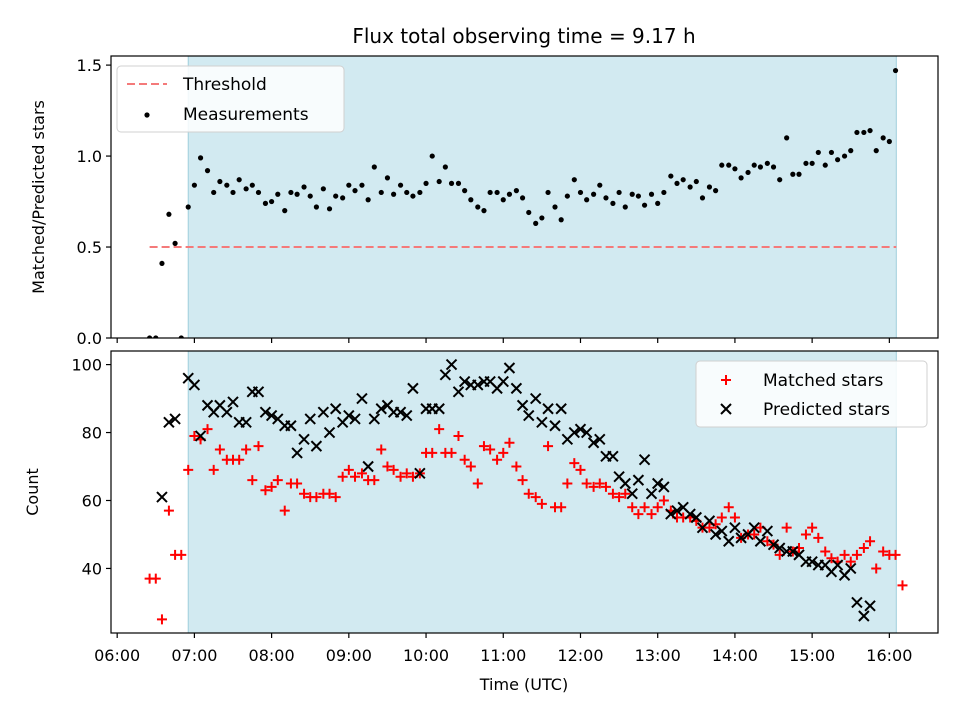 The width and height of the screenshot is (960, 720). Describe the element at coordinates (92, 568) in the screenshot. I see `bottom-y-tick-label: 40` at that location.